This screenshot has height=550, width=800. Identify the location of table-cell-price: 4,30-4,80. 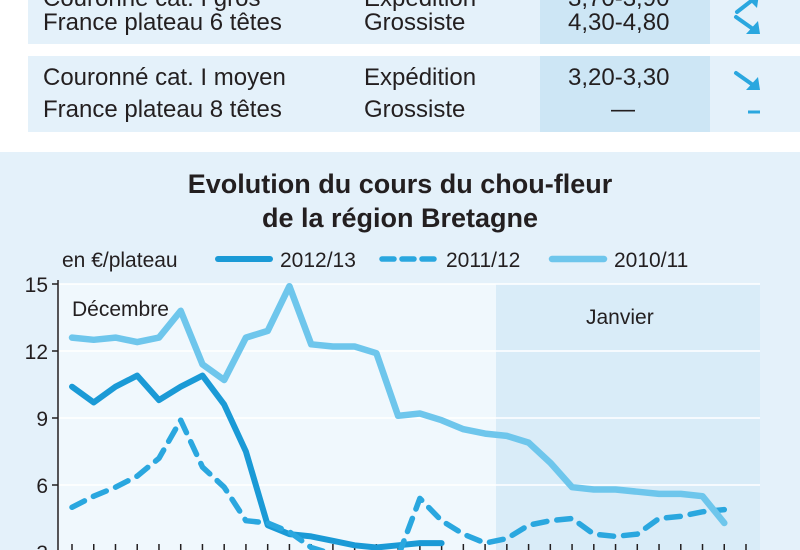
(619, 22).